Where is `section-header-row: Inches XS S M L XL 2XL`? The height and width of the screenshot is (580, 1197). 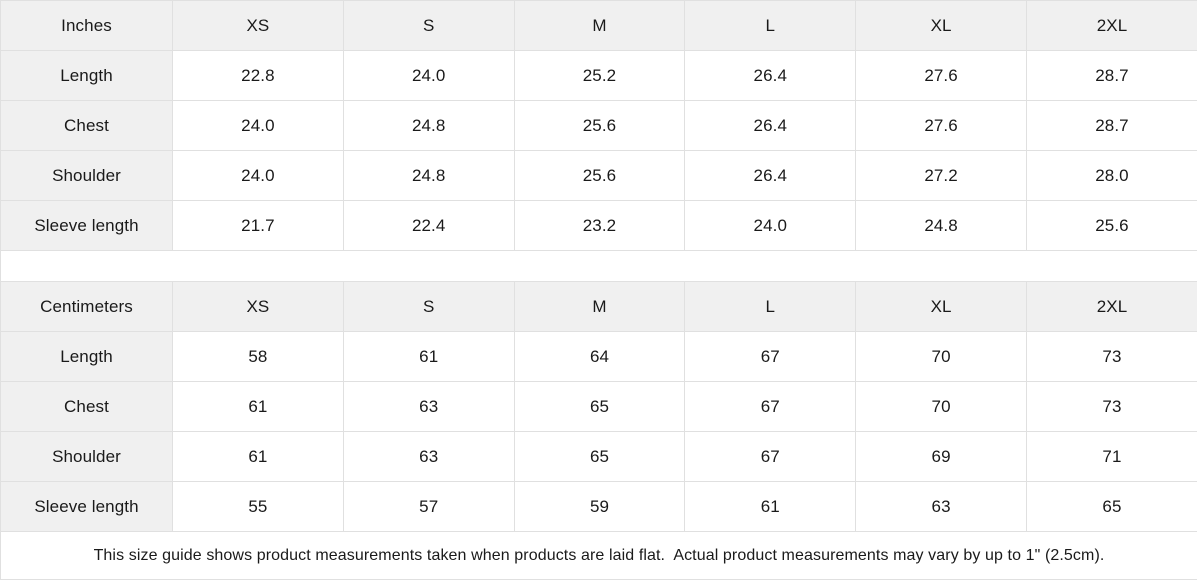
section-header-row: Inches XS S M L XL 2XL is located at coordinates (598, 25).